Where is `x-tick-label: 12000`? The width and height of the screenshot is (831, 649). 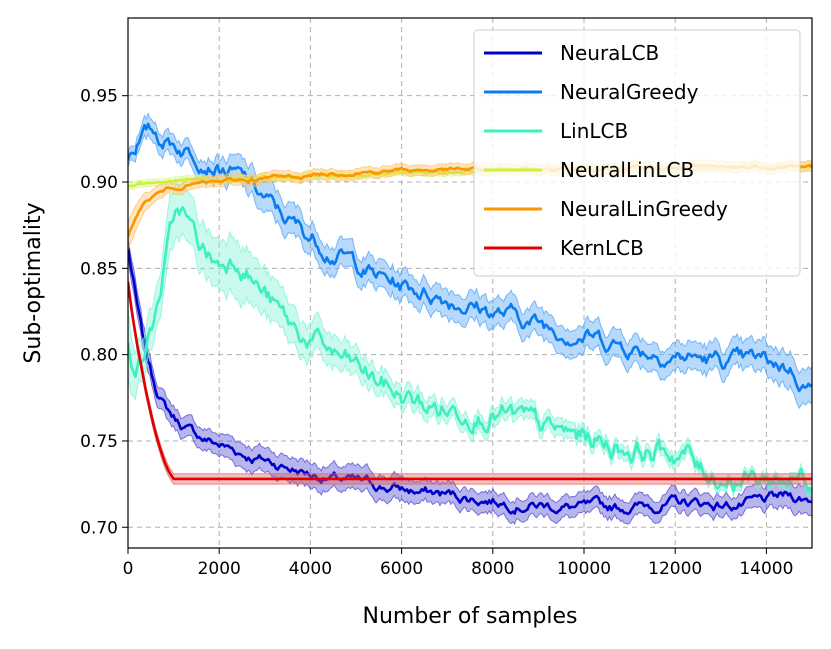
x-tick-label: 12000 is located at coordinates (675, 569).